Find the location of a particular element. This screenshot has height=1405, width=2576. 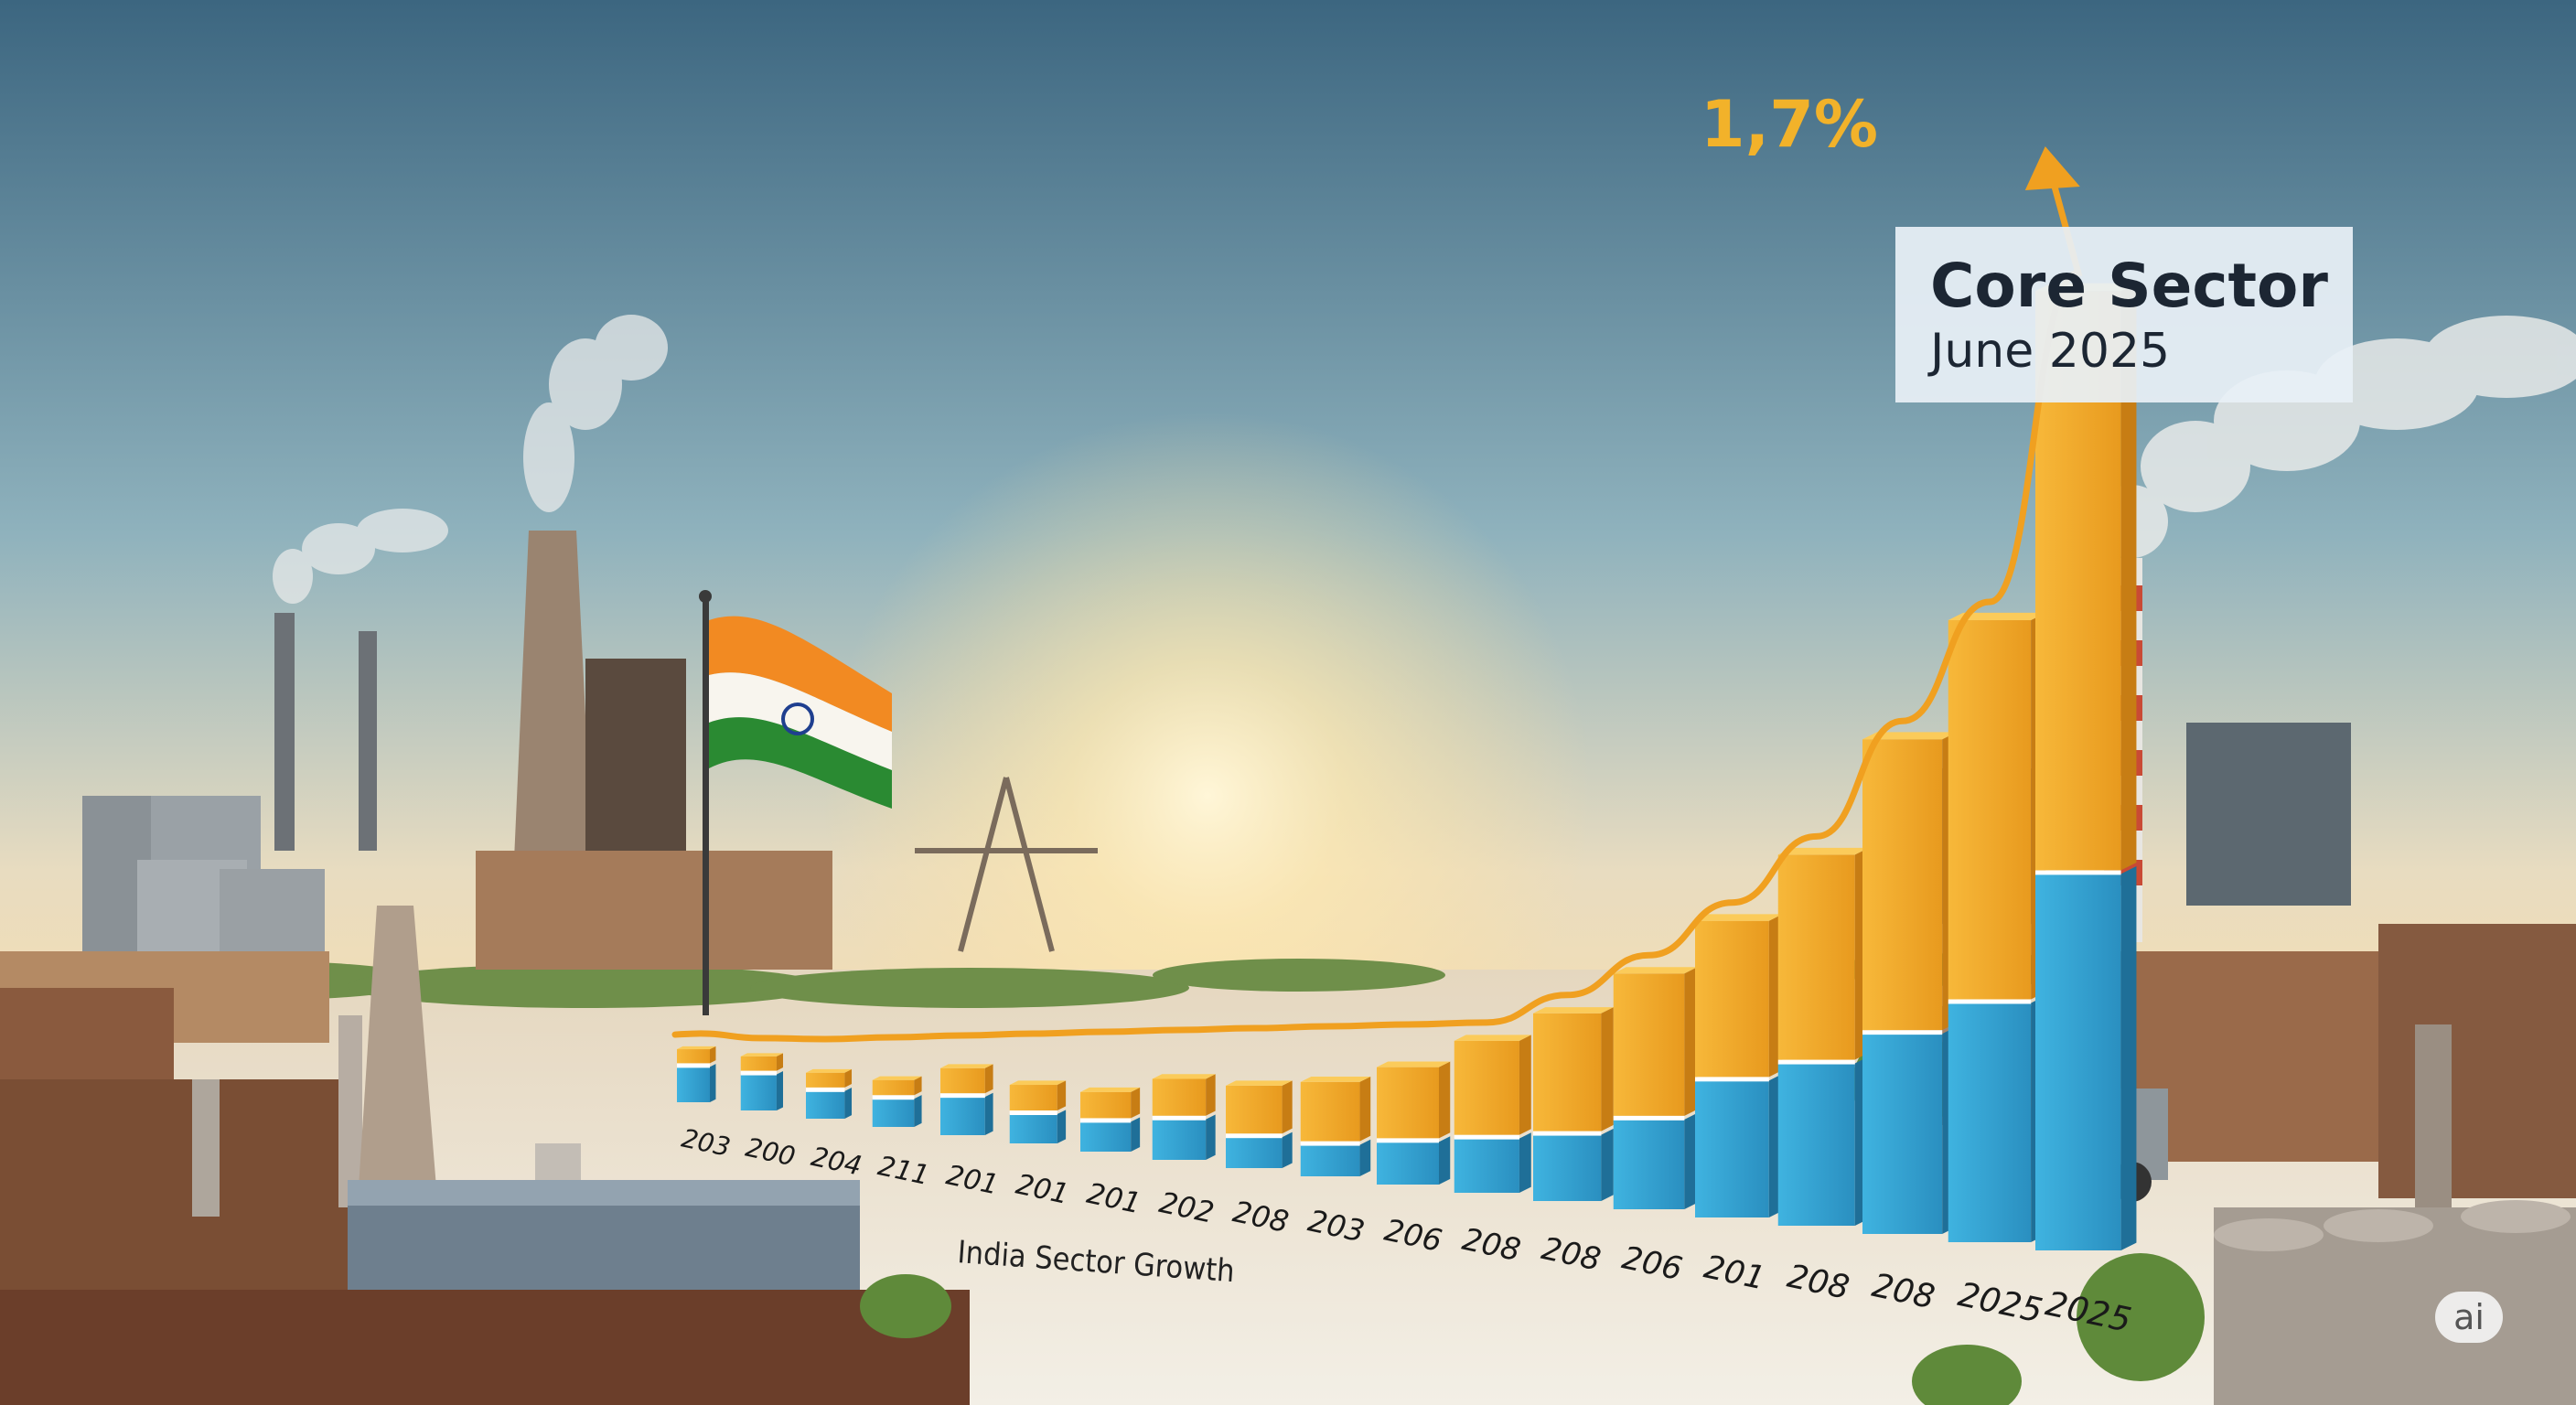

peak-label: 1,7% is located at coordinates (1790, 124).